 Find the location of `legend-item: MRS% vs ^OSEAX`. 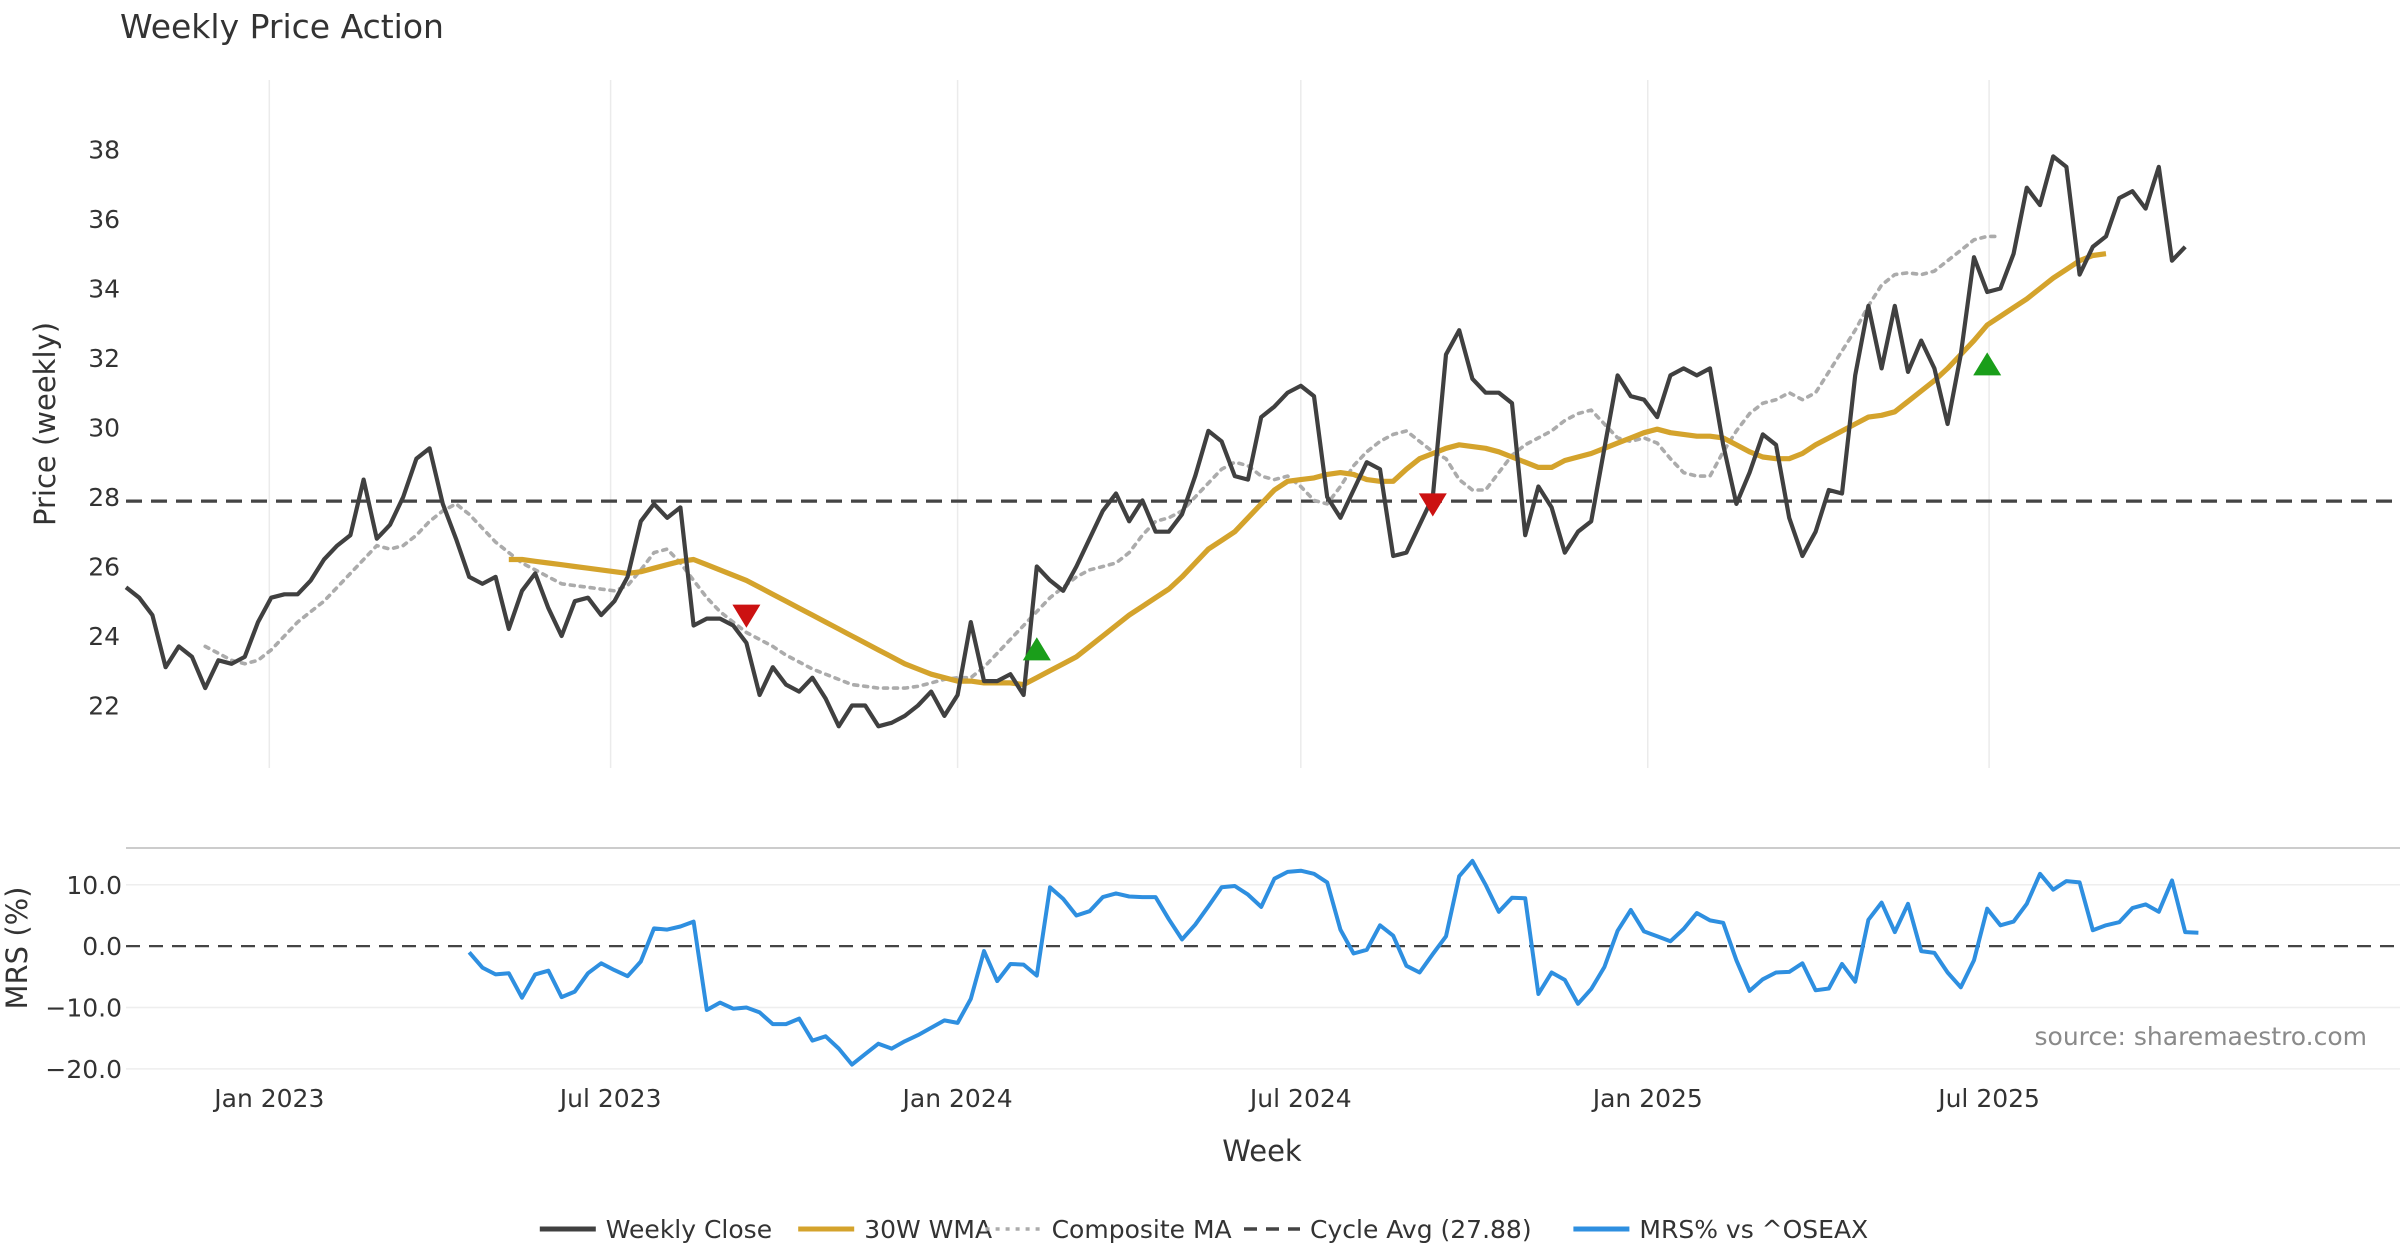

legend-item: MRS% vs ^OSEAX is located at coordinates (1720, 1229).